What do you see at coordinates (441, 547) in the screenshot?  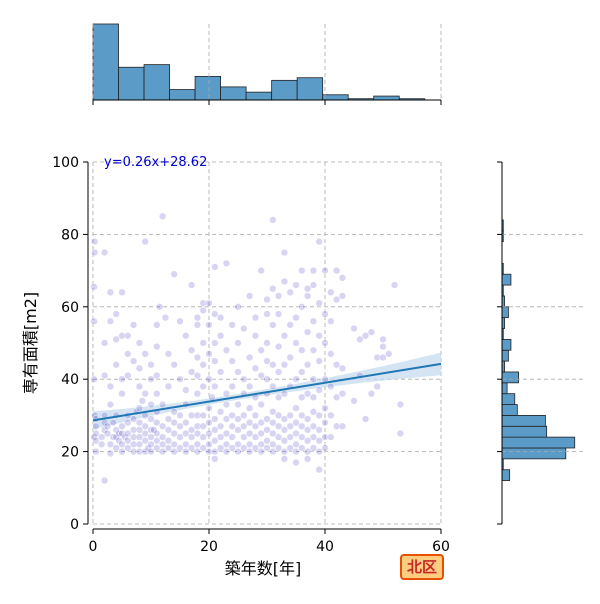 I see `x-tick-label: 60` at bounding box center [441, 547].